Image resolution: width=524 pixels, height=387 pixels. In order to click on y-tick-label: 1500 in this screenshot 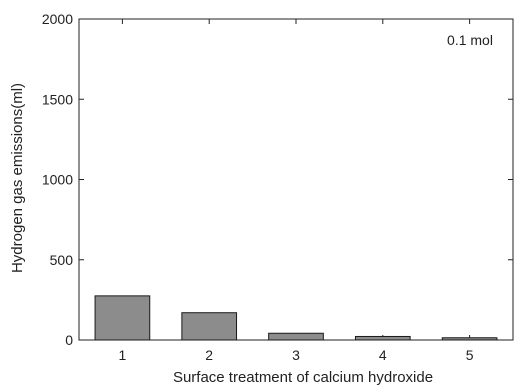, I will do `click(57, 99)`.